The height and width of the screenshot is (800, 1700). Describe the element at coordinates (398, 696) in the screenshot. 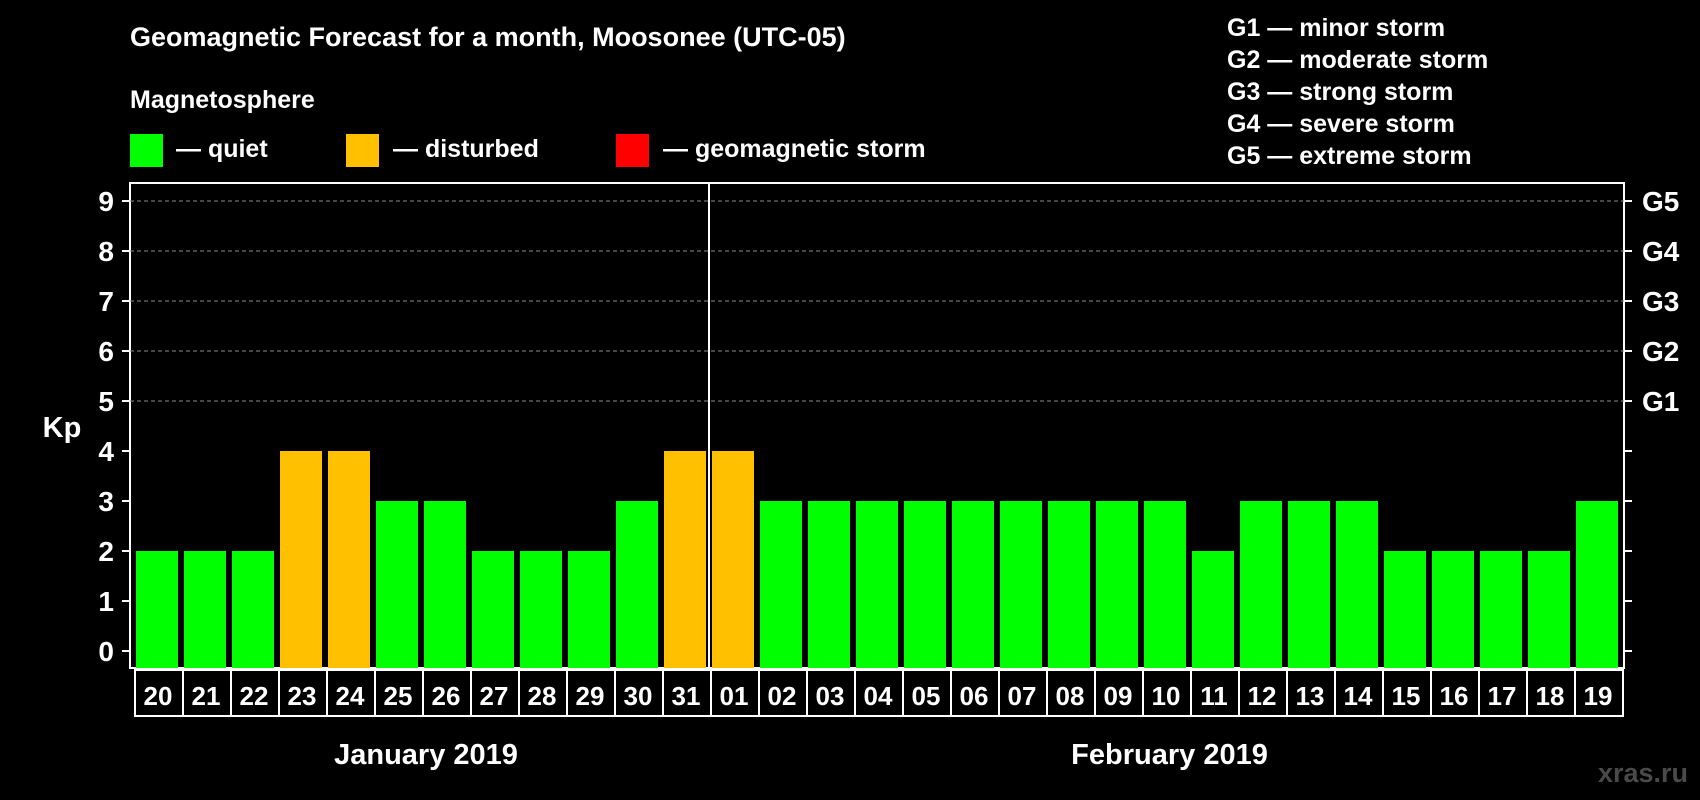

I see `x-tick-label: 25` at that location.